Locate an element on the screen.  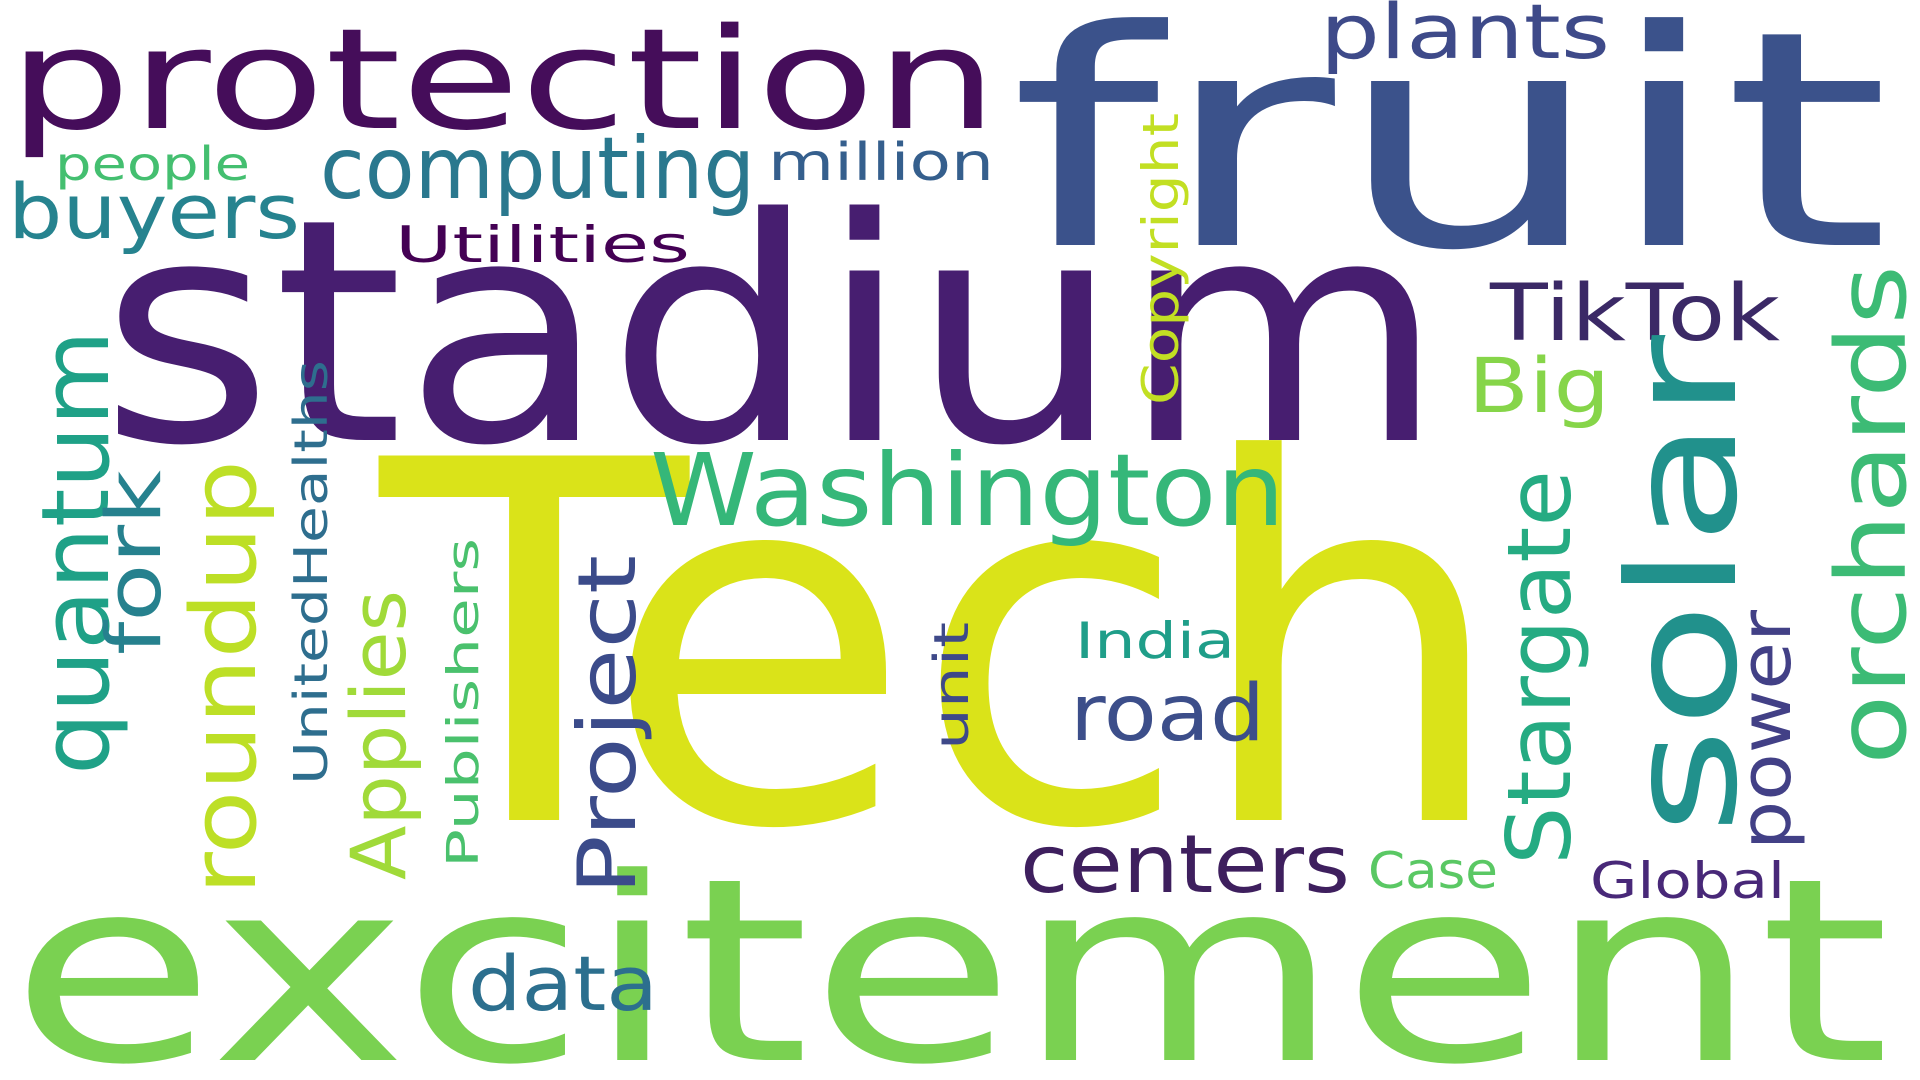
word-utilities: Utilities is located at coordinates (542, 245).